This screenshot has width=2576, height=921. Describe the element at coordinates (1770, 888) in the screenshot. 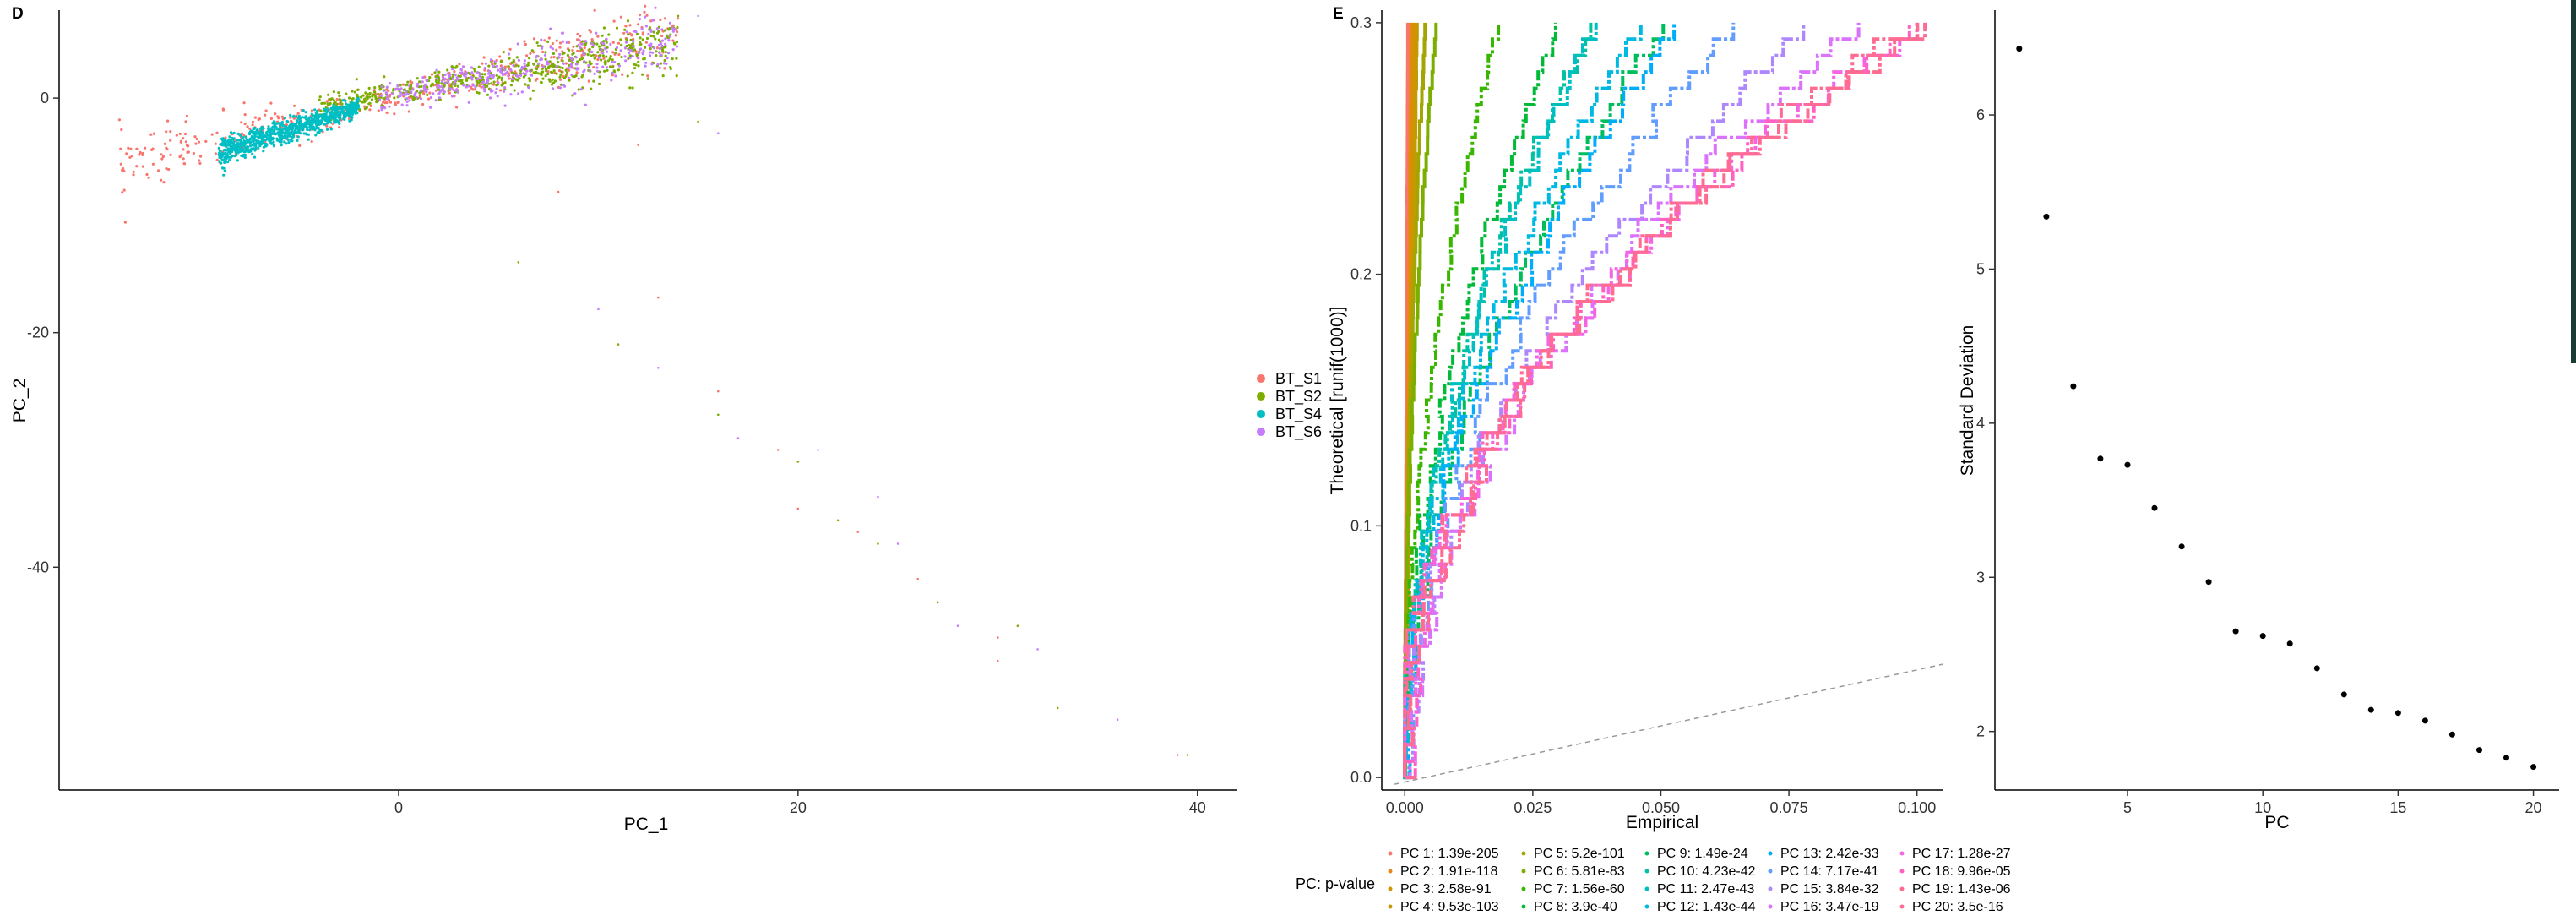

I see `jackstraw-legend-key` at that location.